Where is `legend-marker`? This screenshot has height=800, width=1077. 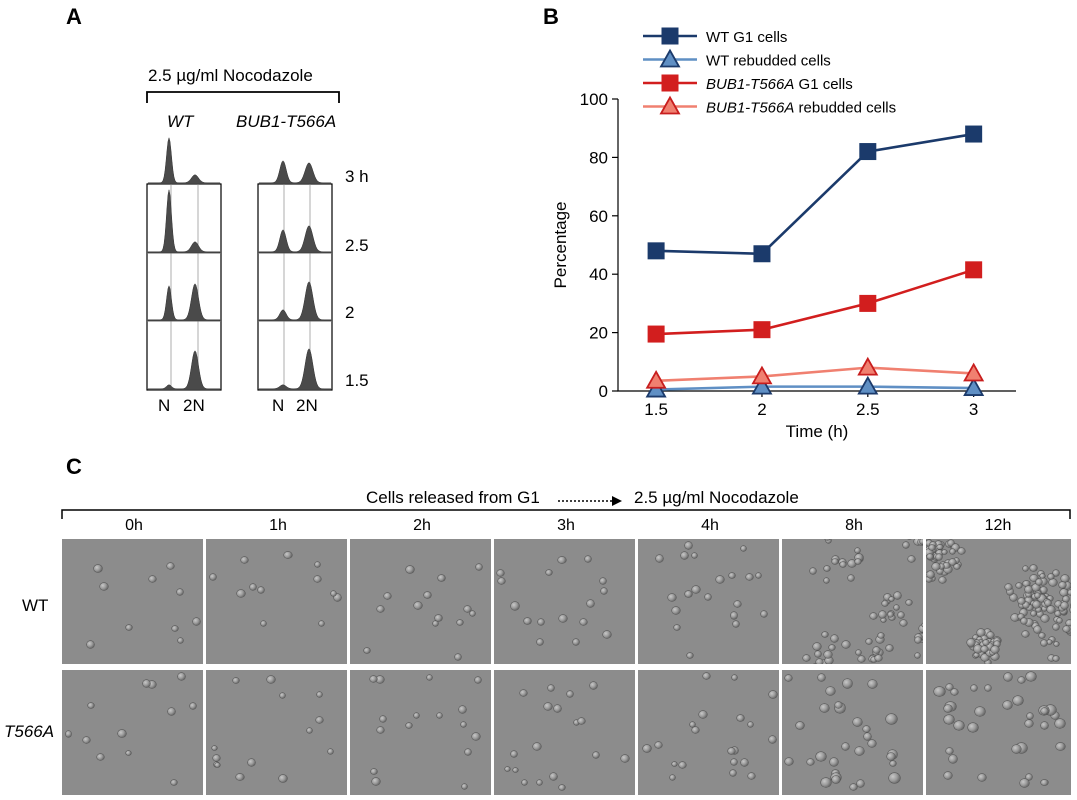 legend-marker is located at coordinates (670, 58).